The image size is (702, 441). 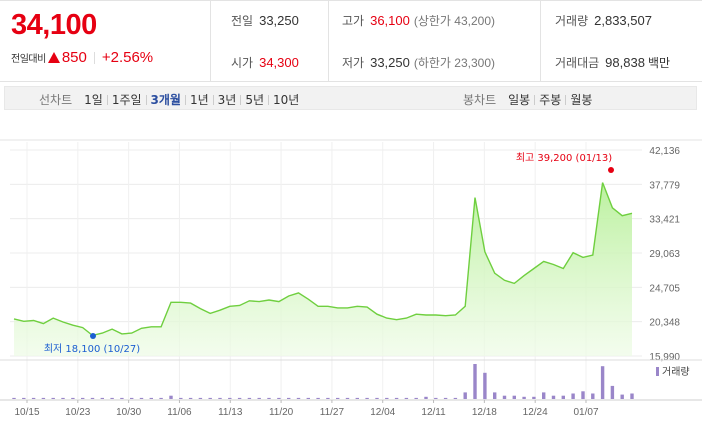 What do you see at coordinates (390, 20) in the screenshot?
I see `stat-value: 36,100` at bounding box center [390, 20].